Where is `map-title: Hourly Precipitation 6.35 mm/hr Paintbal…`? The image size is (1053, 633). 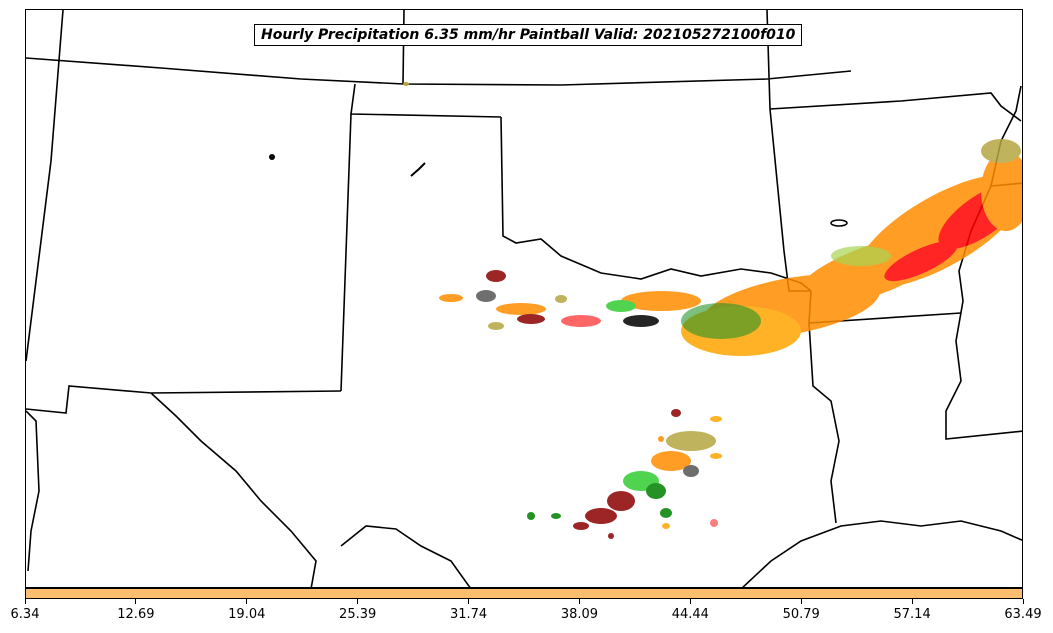
map-title: Hourly Precipitation 6.35 mm/hr Paintbal… is located at coordinates (528, 35).